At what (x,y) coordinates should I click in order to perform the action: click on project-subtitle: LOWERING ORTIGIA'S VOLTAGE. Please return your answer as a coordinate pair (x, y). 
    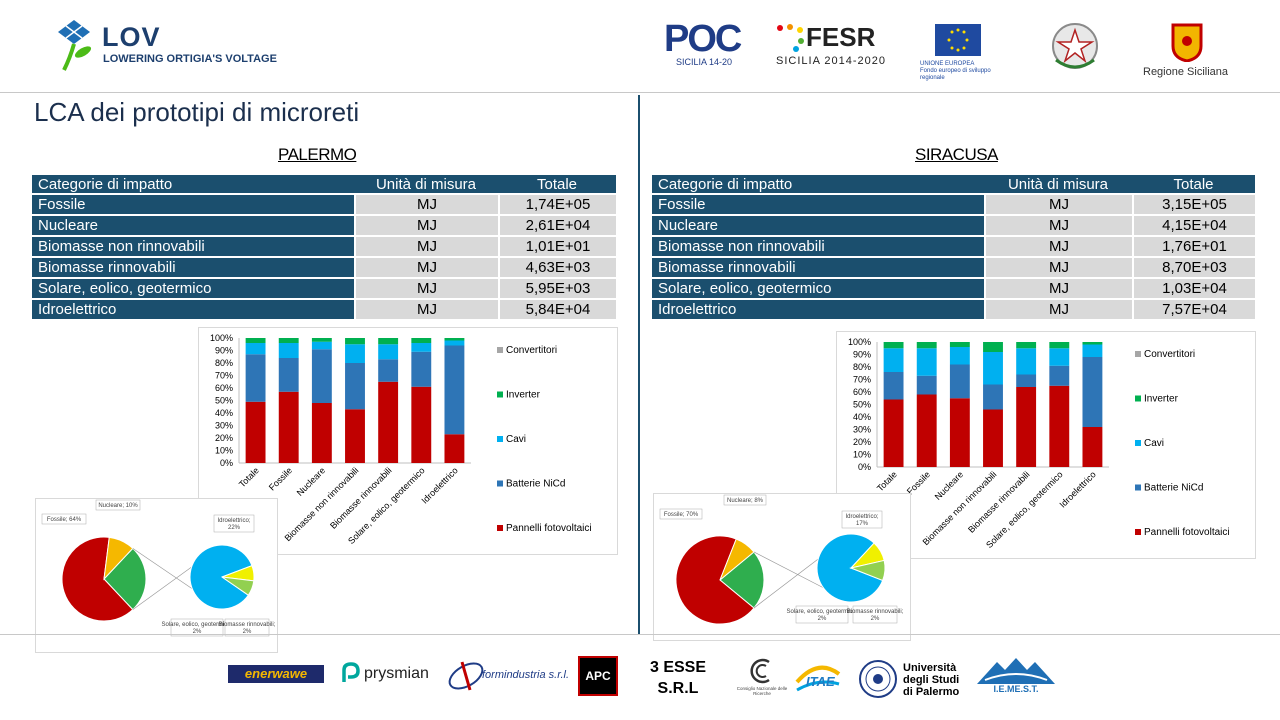
    Looking at the image, I should click on (190, 59).